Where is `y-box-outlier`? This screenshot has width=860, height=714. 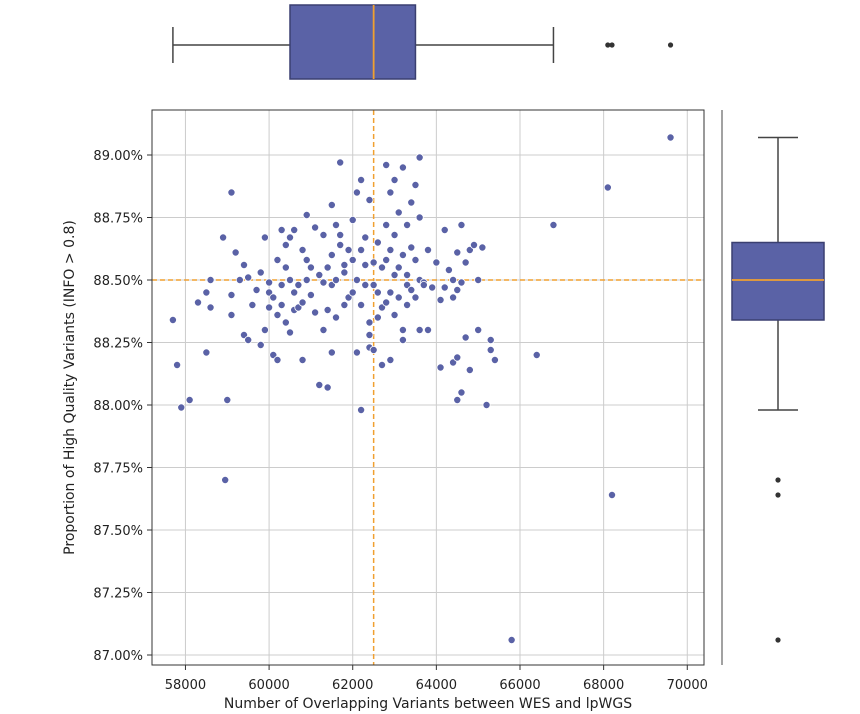 y-box-outlier is located at coordinates (778, 640).